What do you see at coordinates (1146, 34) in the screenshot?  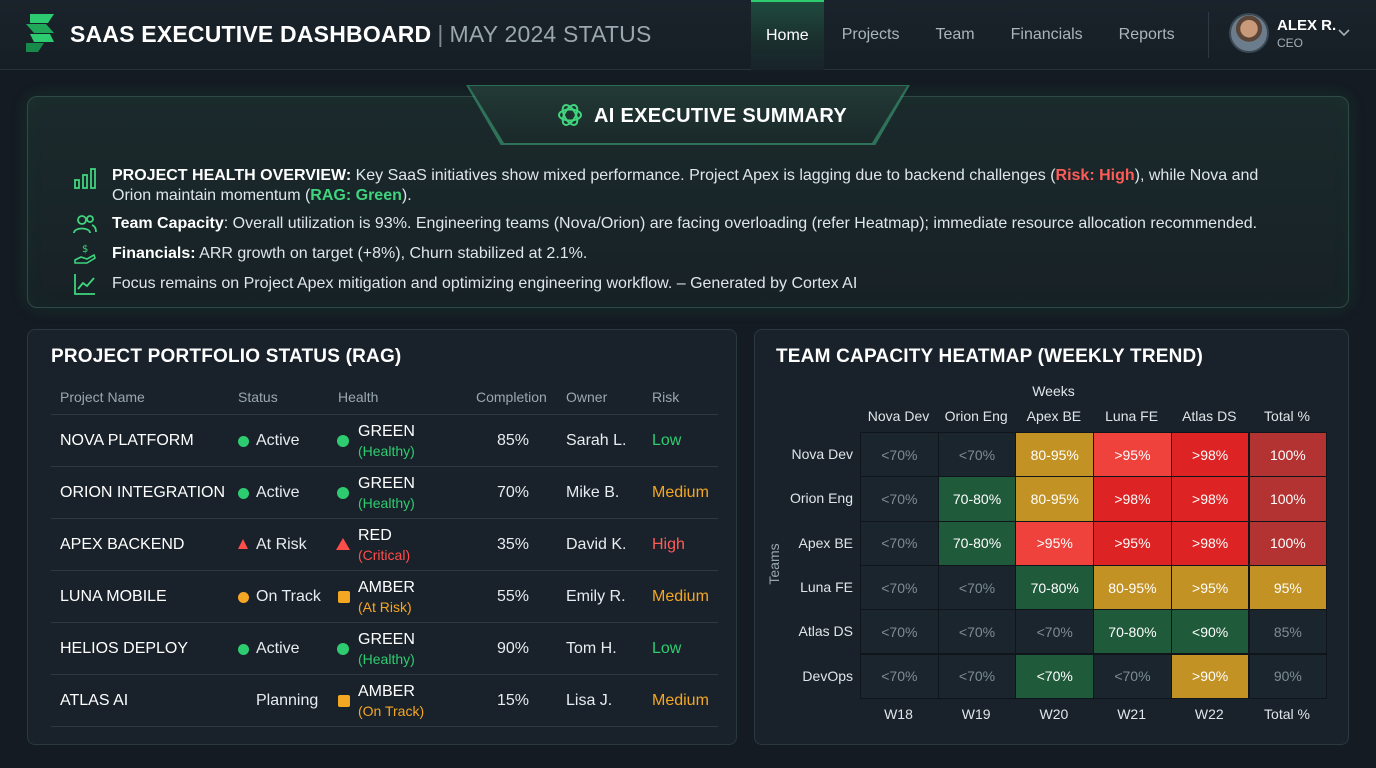 I see `nav-reports: Reports` at bounding box center [1146, 34].